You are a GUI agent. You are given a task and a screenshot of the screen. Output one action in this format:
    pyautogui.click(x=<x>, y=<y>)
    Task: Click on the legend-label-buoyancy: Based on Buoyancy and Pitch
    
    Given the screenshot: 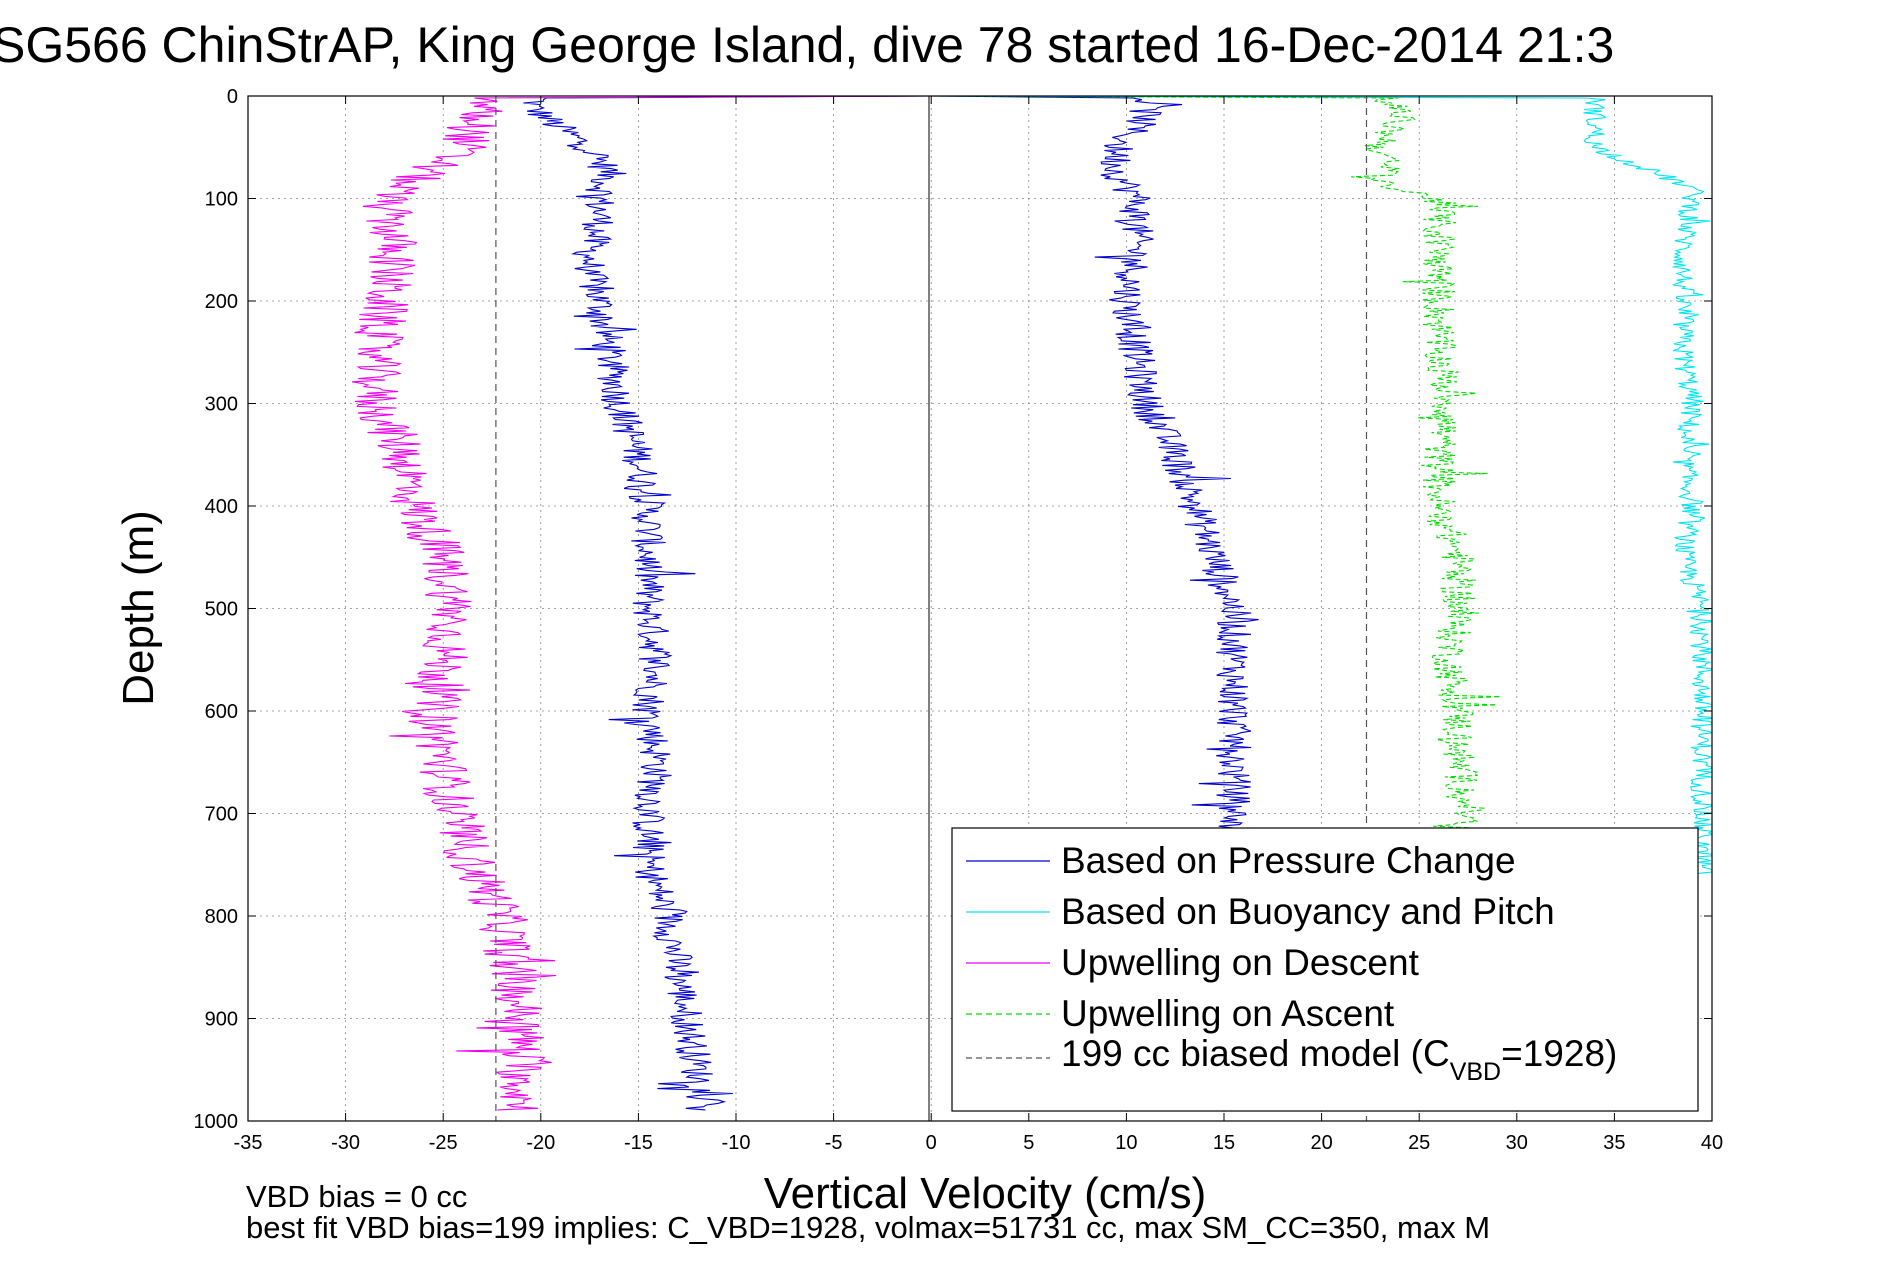 What is the action you would take?
    pyautogui.click(x=1308, y=911)
    